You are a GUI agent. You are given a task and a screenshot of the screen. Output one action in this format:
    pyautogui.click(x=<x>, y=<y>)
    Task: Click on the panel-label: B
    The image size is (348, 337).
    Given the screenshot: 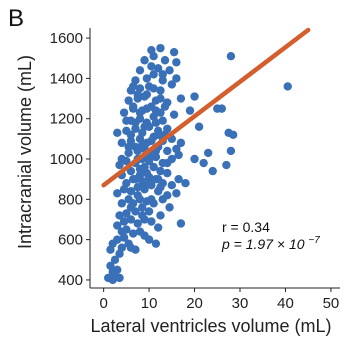 What is the action you would take?
    pyautogui.click(x=16, y=18)
    